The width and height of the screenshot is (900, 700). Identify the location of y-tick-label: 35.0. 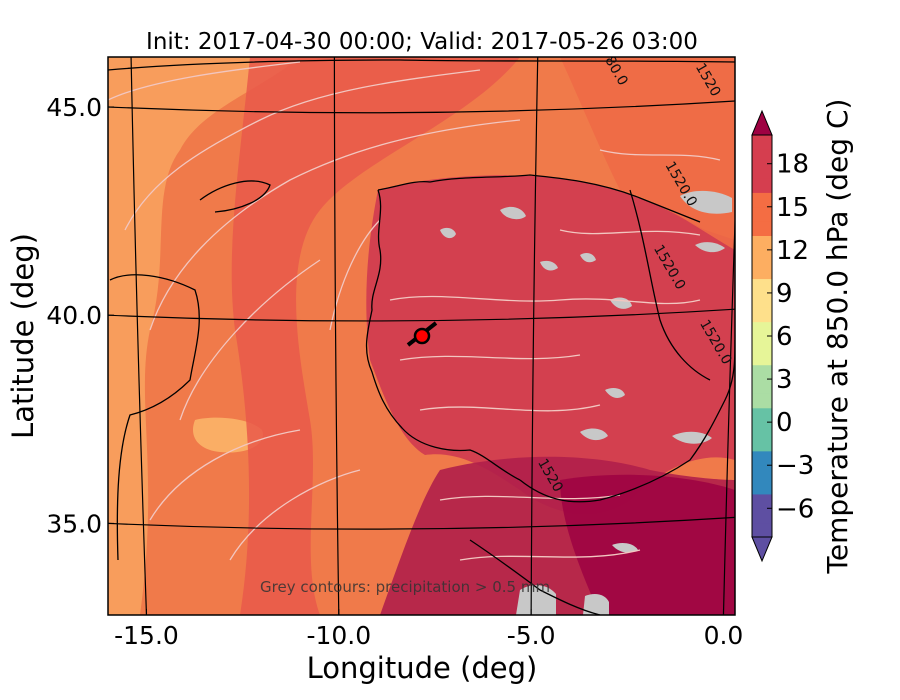
(74, 523).